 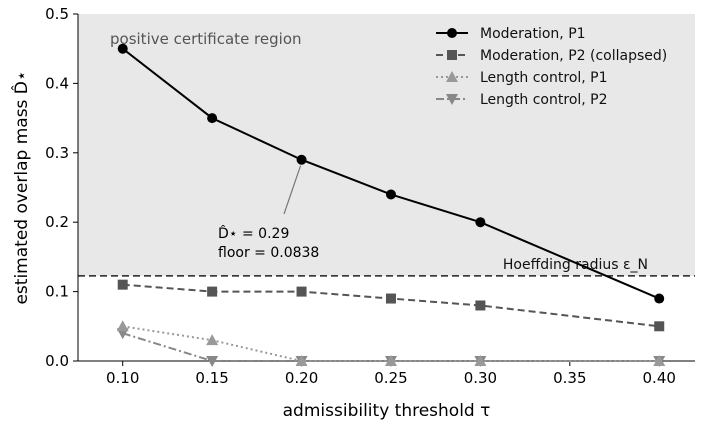 I want to click on y-tick-label: 0.4, so click(x=57, y=83).